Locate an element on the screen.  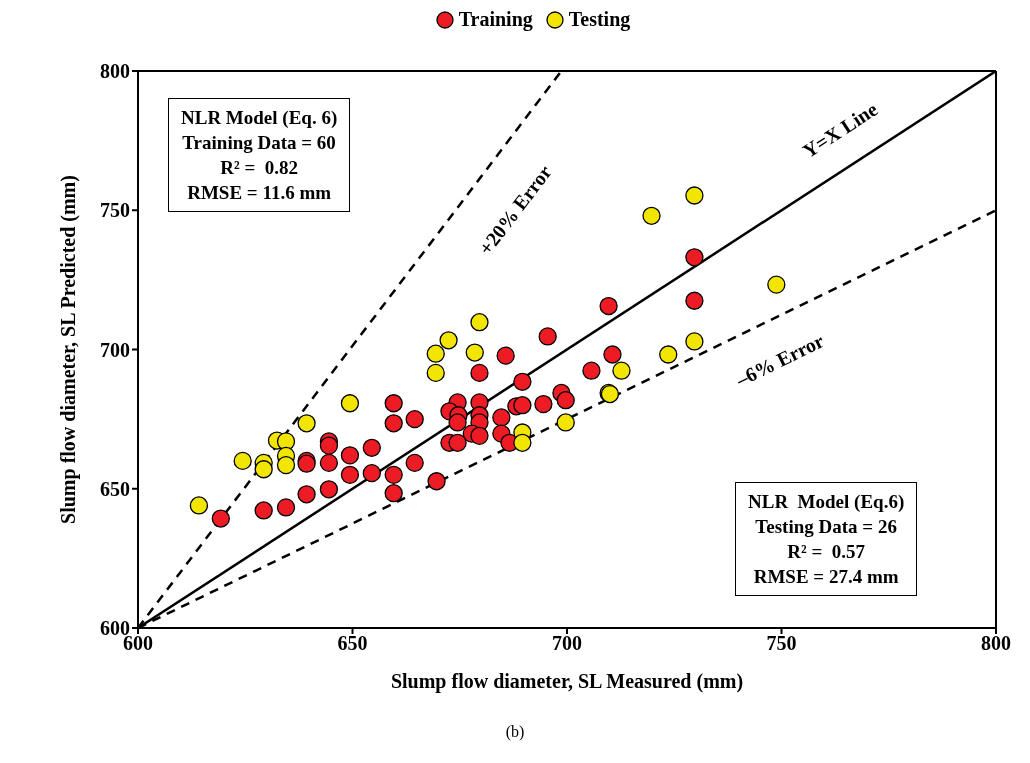
y-tick-label: 800 is located at coordinates (115, 71).